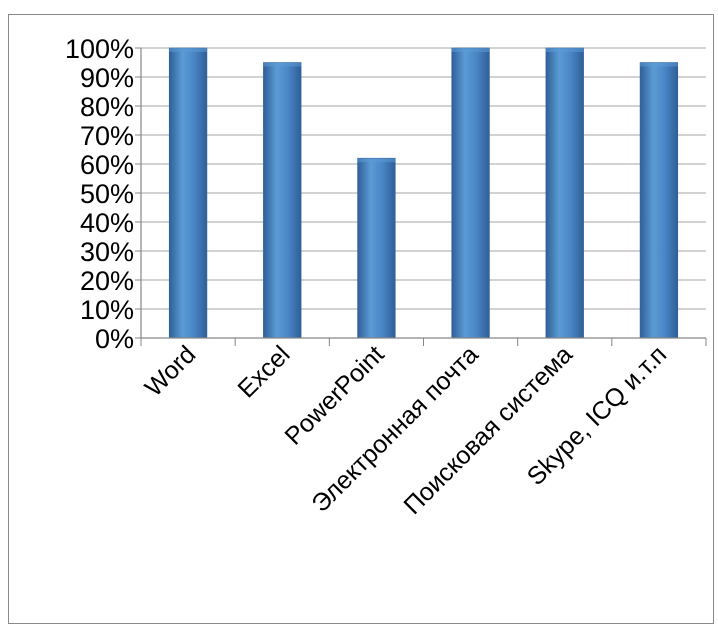 The height and width of the screenshot is (625, 718). I want to click on y-tick-label: 30%, so click(107, 252).